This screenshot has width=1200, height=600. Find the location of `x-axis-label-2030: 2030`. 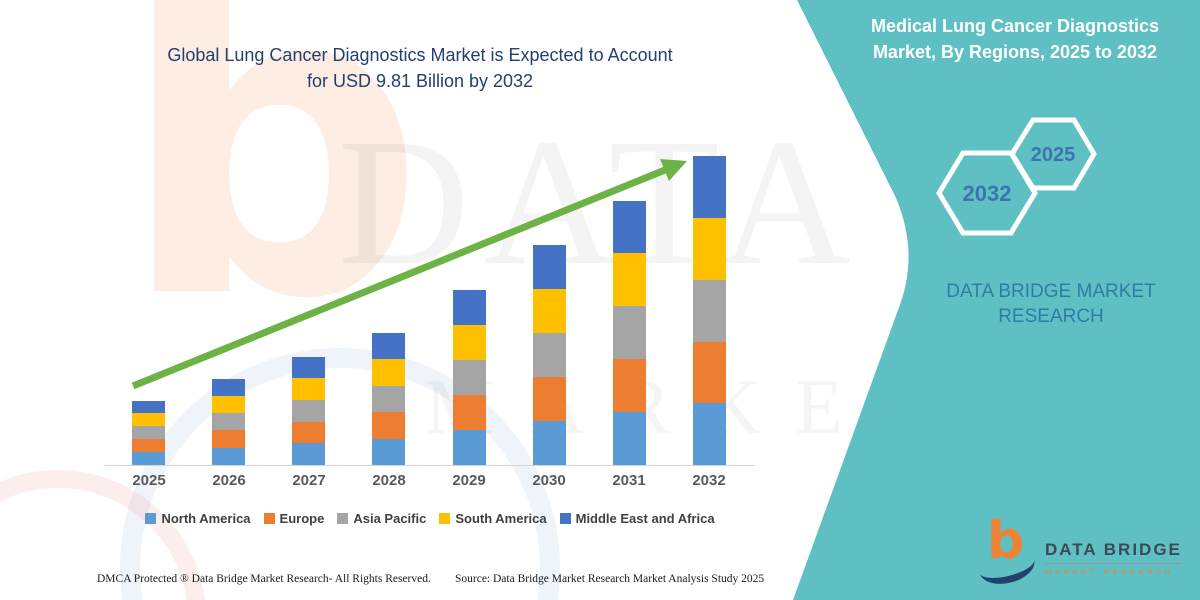

x-axis-label-2030: 2030 is located at coordinates (549, 480).